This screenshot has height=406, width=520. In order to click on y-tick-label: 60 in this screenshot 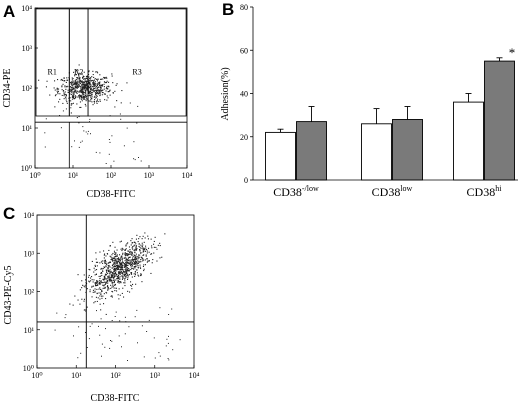, I will do `click(244, 50)`.